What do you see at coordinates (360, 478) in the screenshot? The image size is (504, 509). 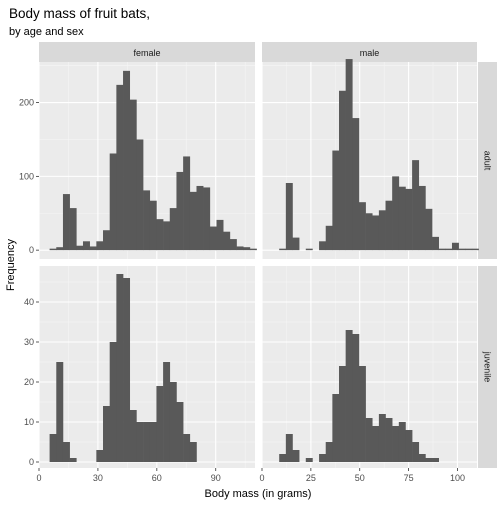 I see `x-tick-label-juvenile-male: 50` at bounding box center [360, 478].